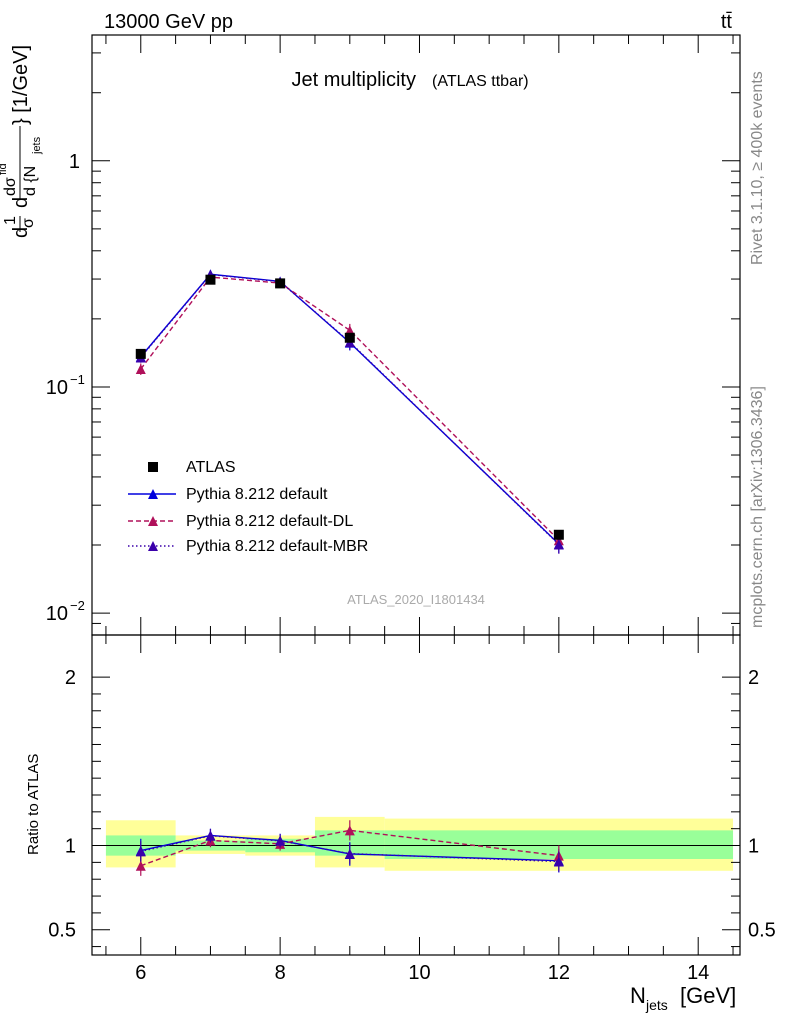 This screenshot has width=786, height=1024. What do you see at coordinates (30, 181) in the screenshot?
I see `svg-text: d {N` at bounding box center [30, 181].